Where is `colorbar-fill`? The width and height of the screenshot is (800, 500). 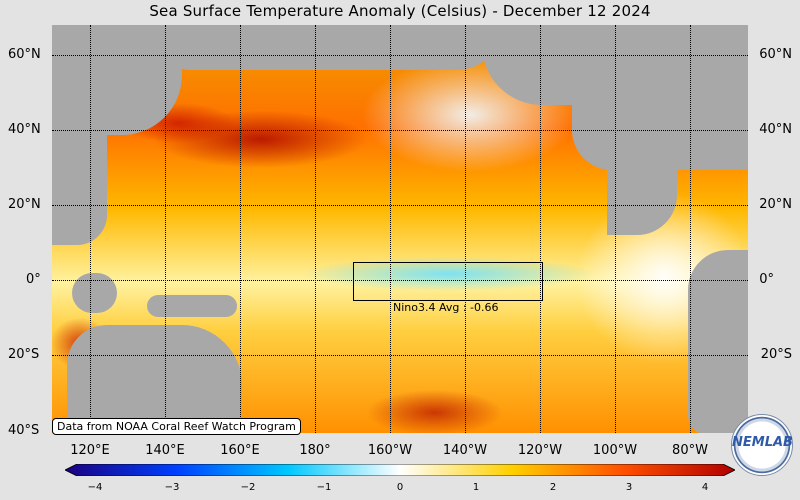 colorbar-fill is located at coordinates (400, 470).